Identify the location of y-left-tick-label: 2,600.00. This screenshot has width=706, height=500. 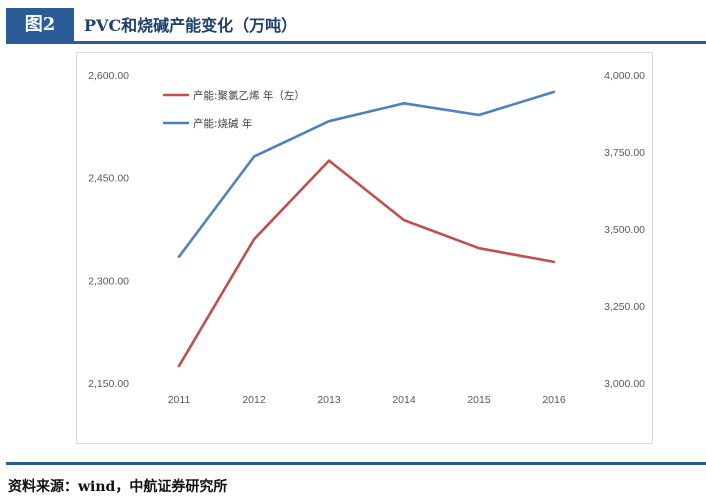
(108, 76).